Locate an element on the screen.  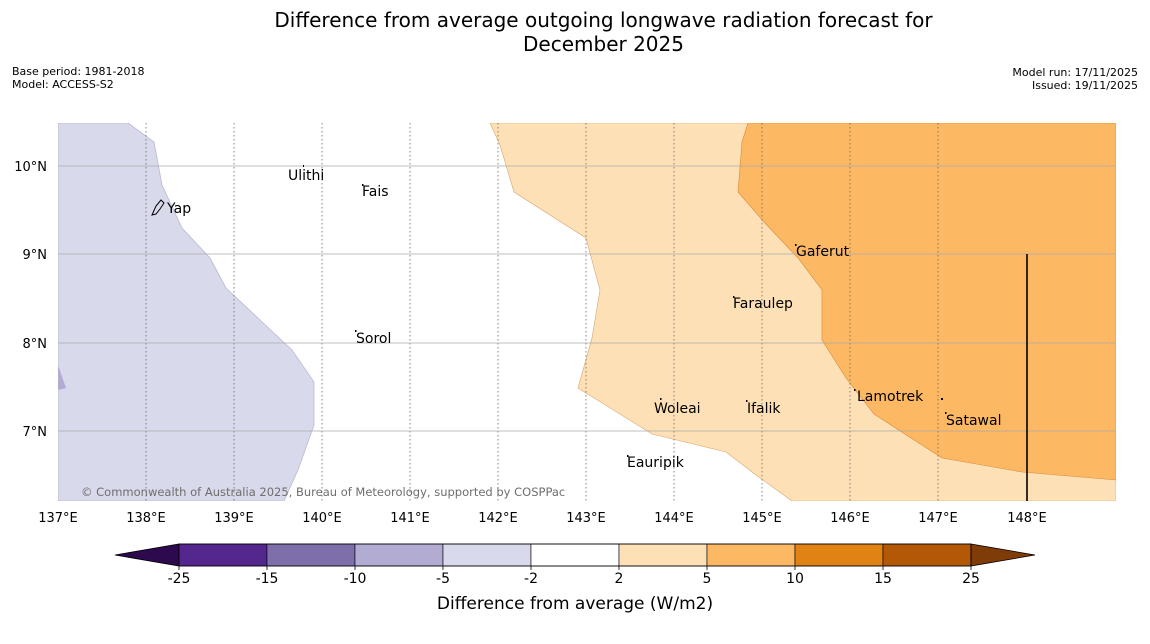
lon-label-140: 140°E is located at coordinates (322, 518).